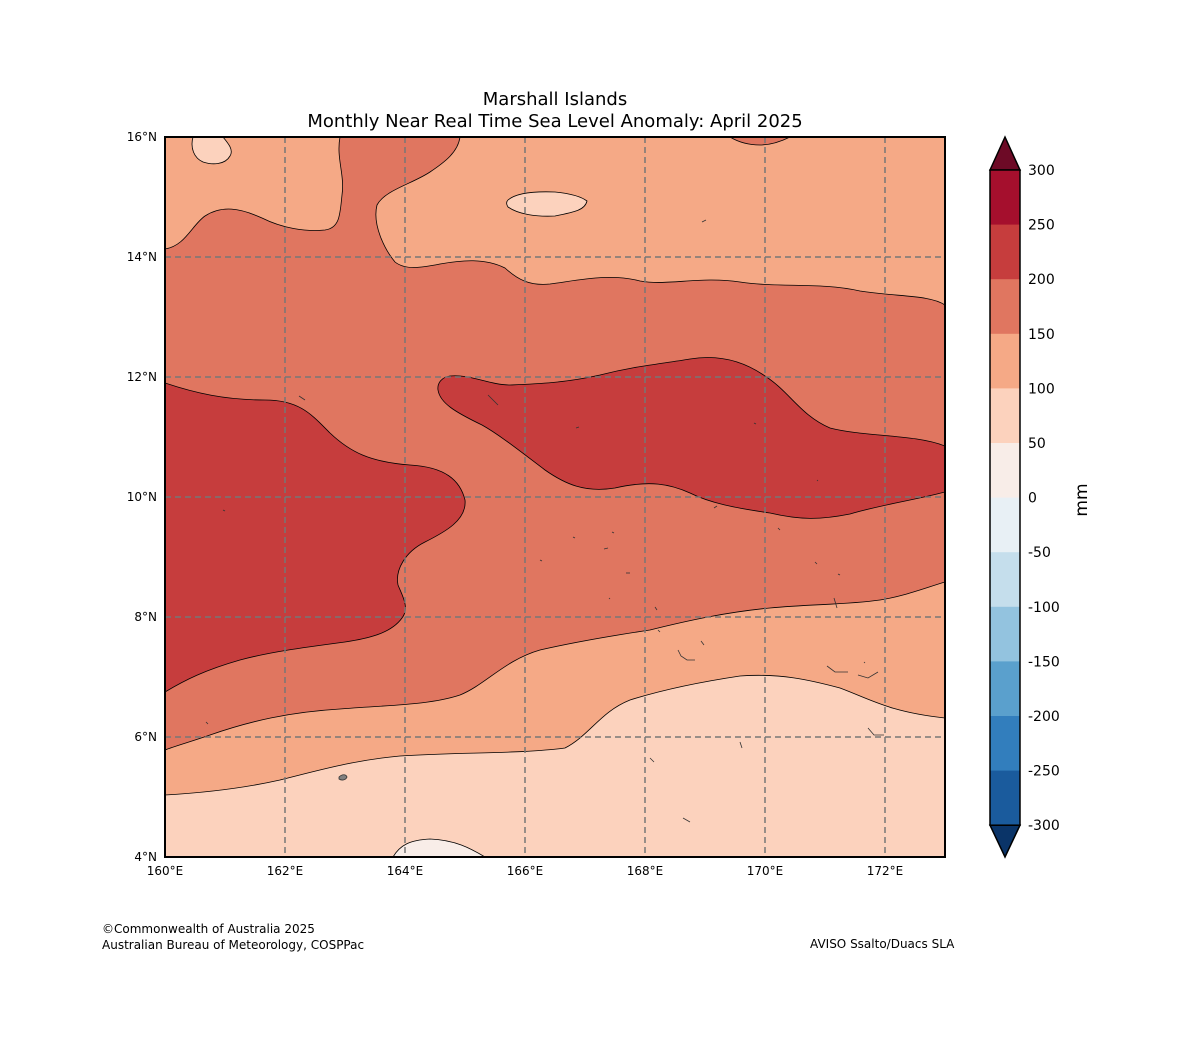 This screenshot has width=1180, height=1052. What do you see at coordinates (882, 944) in the screenshot?
I see `credit-data-source: AVISO Ssalto/Duacs SLA` at bounding box center [882, 944].